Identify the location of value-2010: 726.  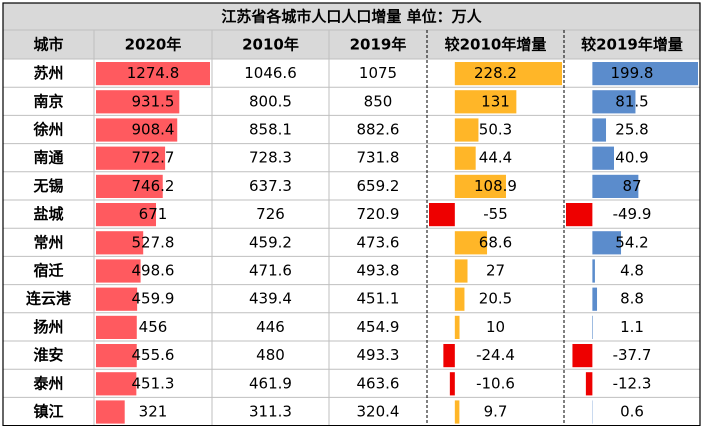
(270, 214).